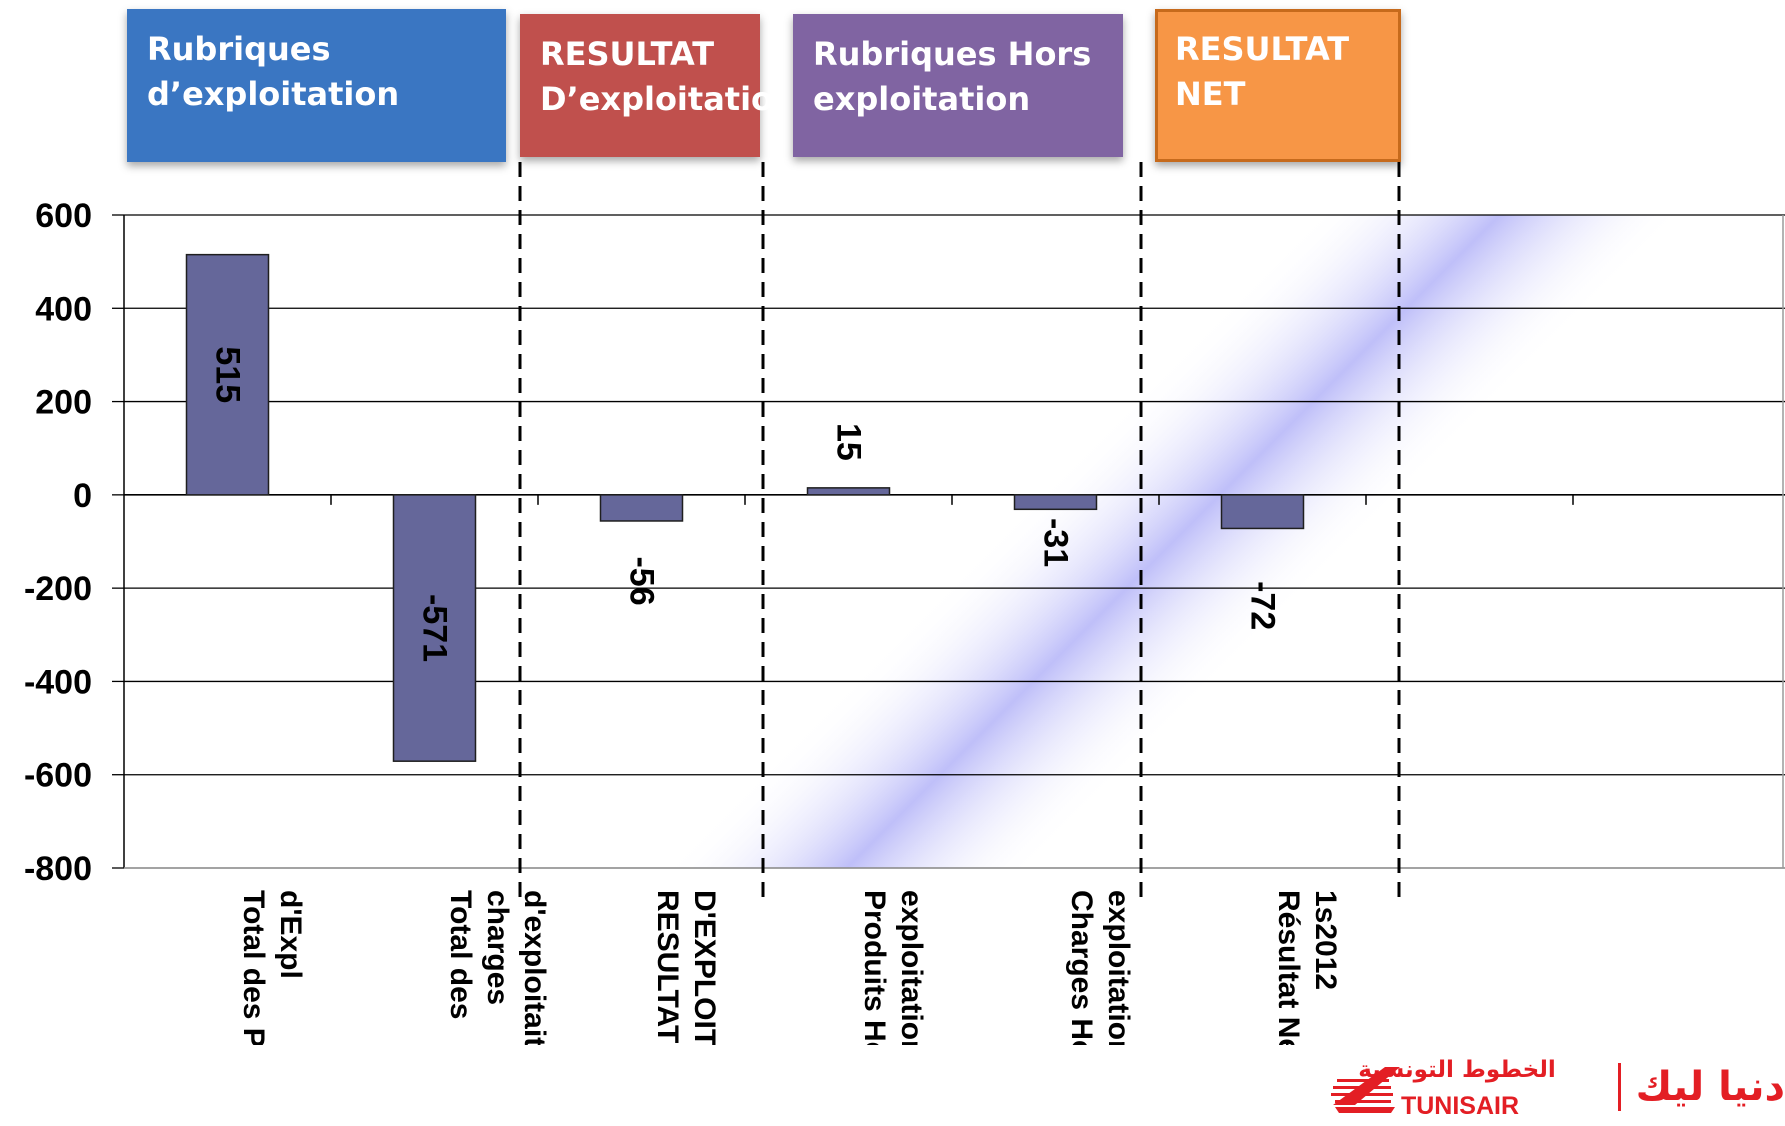 Image resolution: width=1785 pixels, height=1126 pixels. I want to click on x-category-label-line: Résultat Net, so click(1288, 967).